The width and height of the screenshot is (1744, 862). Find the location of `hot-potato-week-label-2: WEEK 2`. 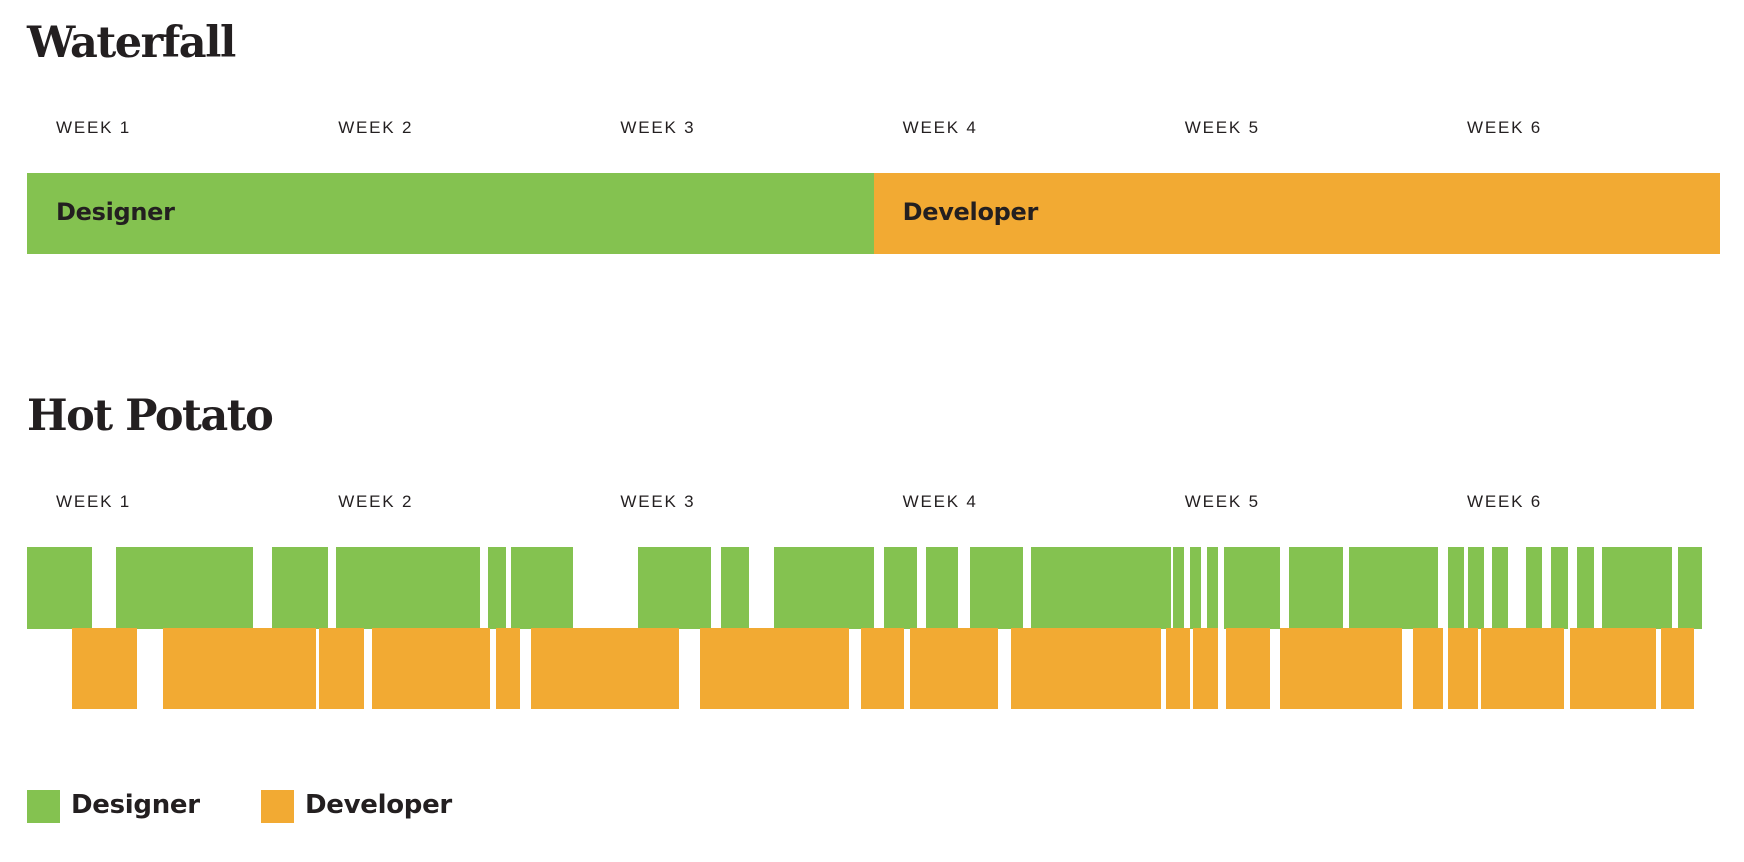

hot-potato-week-label-2: WEEK 2 is located at coordinates (376, 501).